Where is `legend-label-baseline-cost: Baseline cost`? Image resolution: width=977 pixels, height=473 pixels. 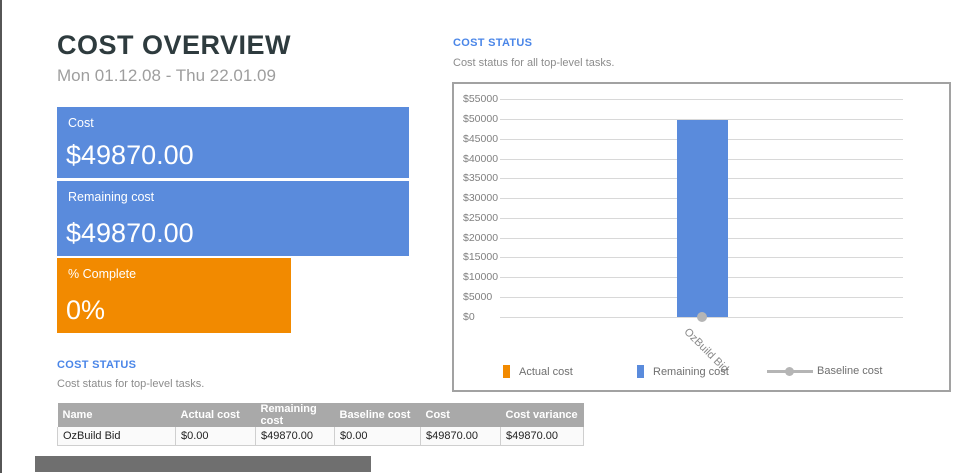 legend-label-baseline-cost: Baseline cost is located at coordinates (850, 371).